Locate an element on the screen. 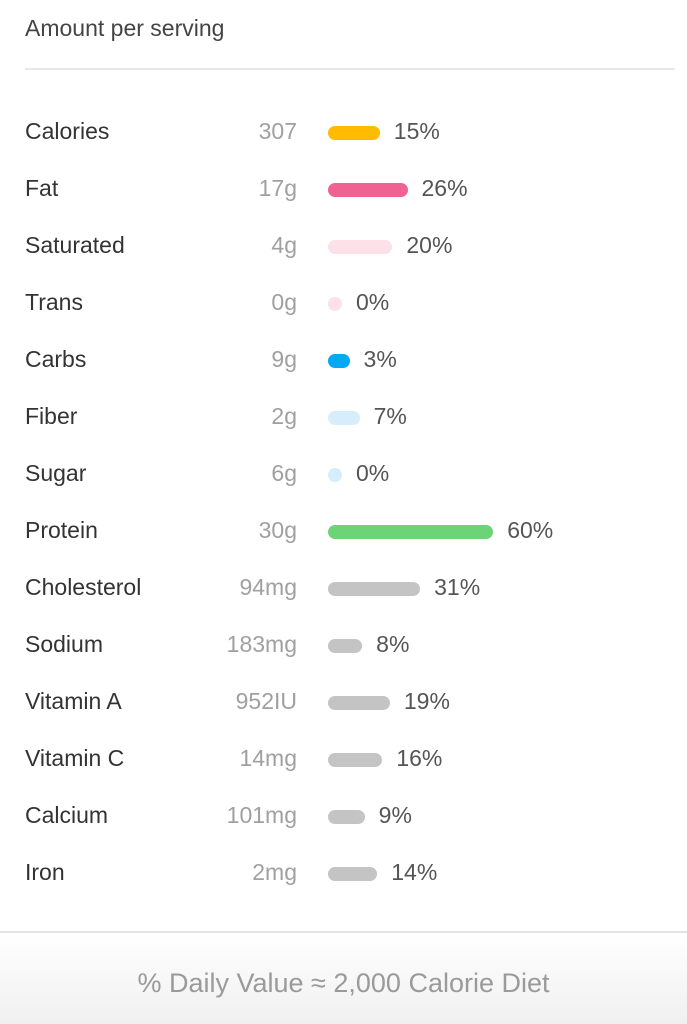 This screenshot has width=687, height=1024. nutrient-row: Calcium 101mg 9% is located at coordinates (343, 824).